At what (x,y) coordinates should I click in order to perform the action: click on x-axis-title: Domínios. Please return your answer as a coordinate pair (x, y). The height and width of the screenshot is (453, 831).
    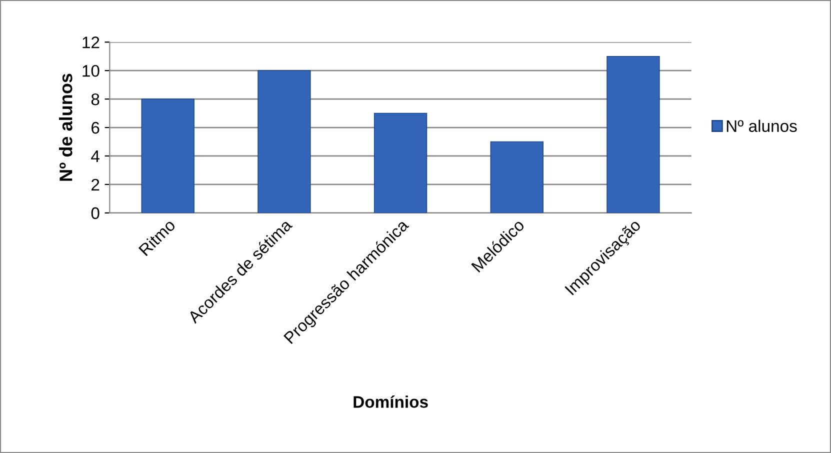
    Looking at the image, I should click on (391, 401).